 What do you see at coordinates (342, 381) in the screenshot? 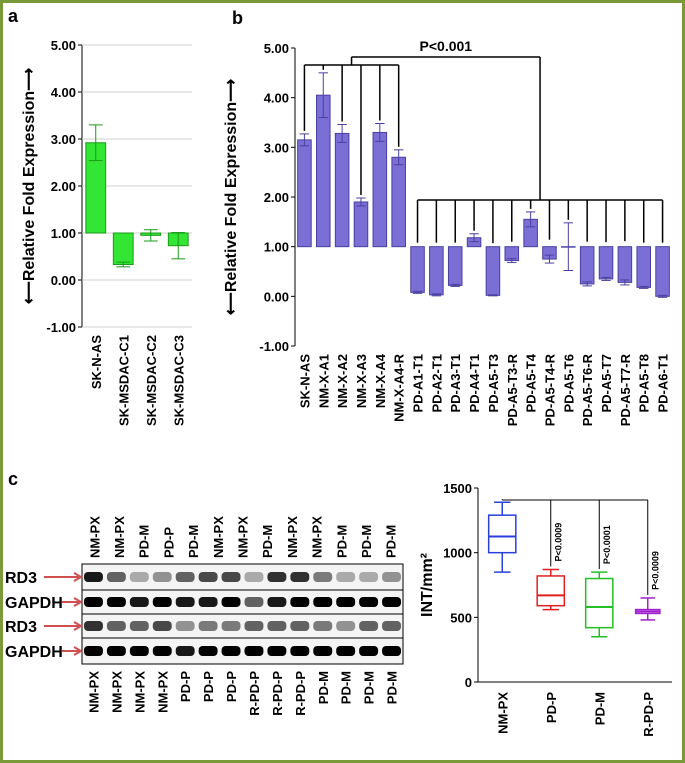
I see `x-tick-label: NM-X-A2` at bounding box center [342, 381].